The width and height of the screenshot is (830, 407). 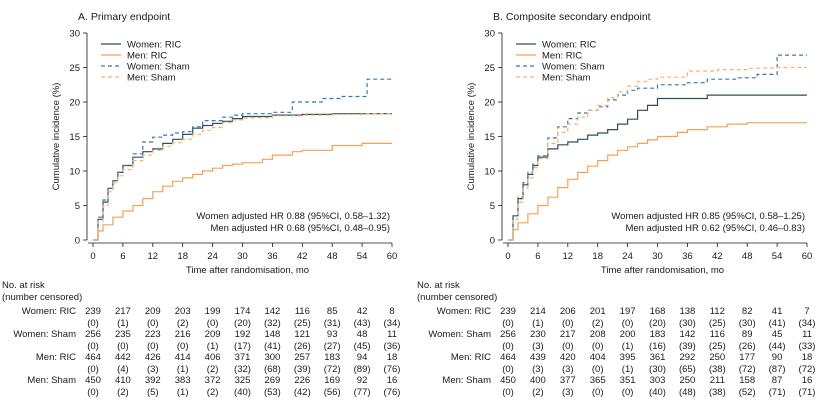 What do you see at coordinates (658, 357) in the screenshot?
I see `panel-b-risk-at-risk-men-ric-30: 361` at bounding box center [658, 357].